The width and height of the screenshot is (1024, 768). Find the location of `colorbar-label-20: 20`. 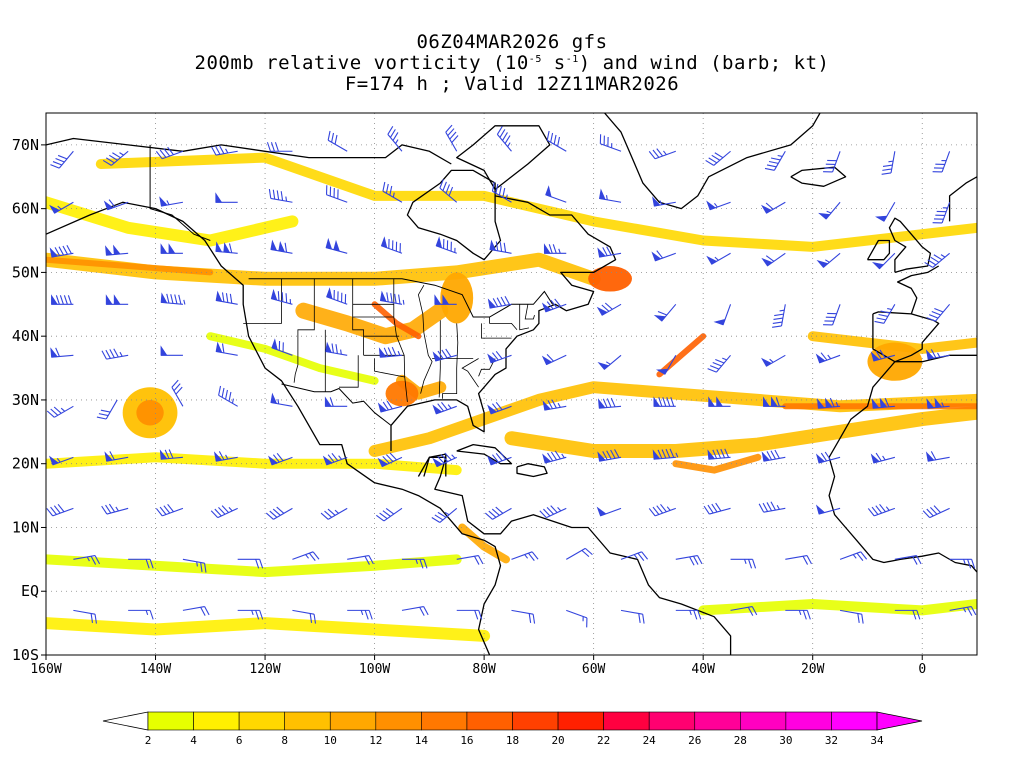

colorbar-label-20: 20 is located at coordinates (557, 740).